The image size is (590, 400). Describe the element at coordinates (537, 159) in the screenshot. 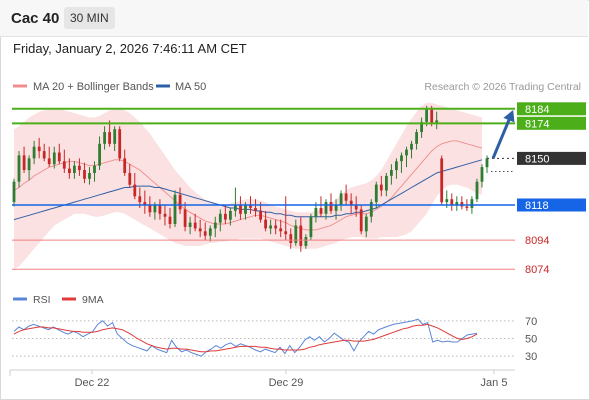

I see `current-price-label: 8150` at that location.